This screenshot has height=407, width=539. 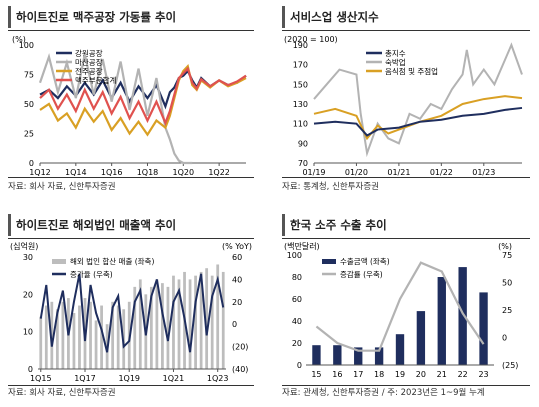 What do you see at coordinates (297, 321) in the screenshot?
I see `y-tick-label-left: 40` at bounding box center [297, 321].